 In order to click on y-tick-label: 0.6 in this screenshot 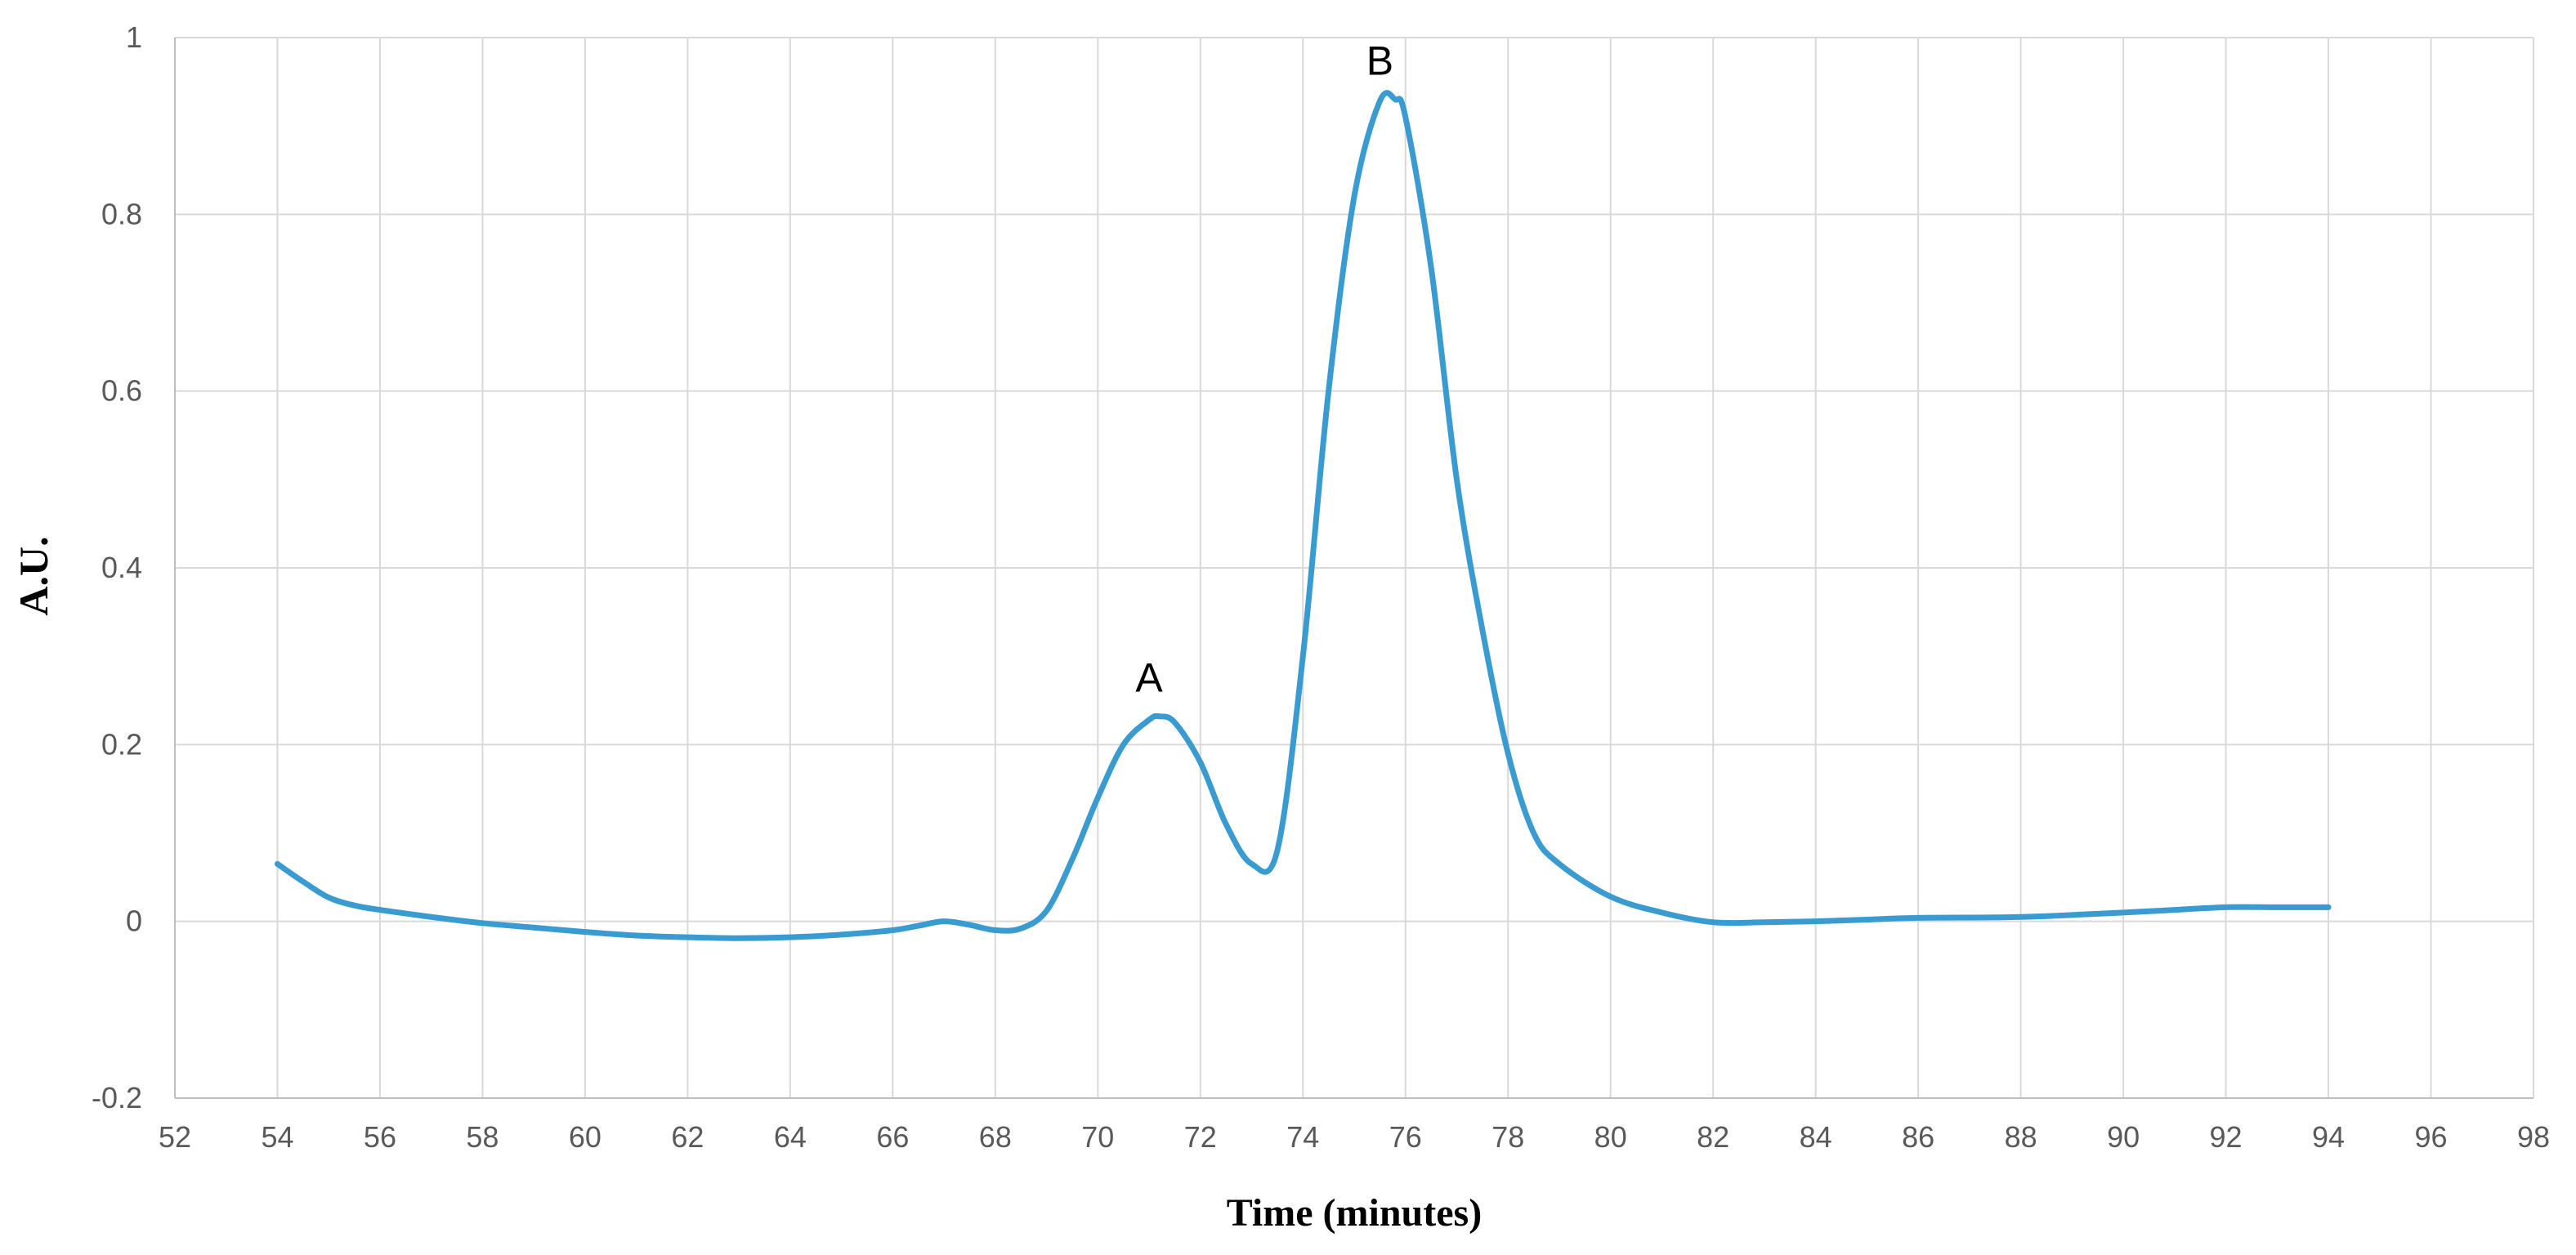, I will do `click(121, 391)`.